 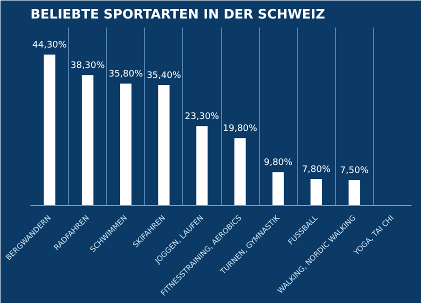 What do you see at coordinates (164, 75) in the screenshot?
I see `data-label: 35,40%` at bounding box center [164, 75].